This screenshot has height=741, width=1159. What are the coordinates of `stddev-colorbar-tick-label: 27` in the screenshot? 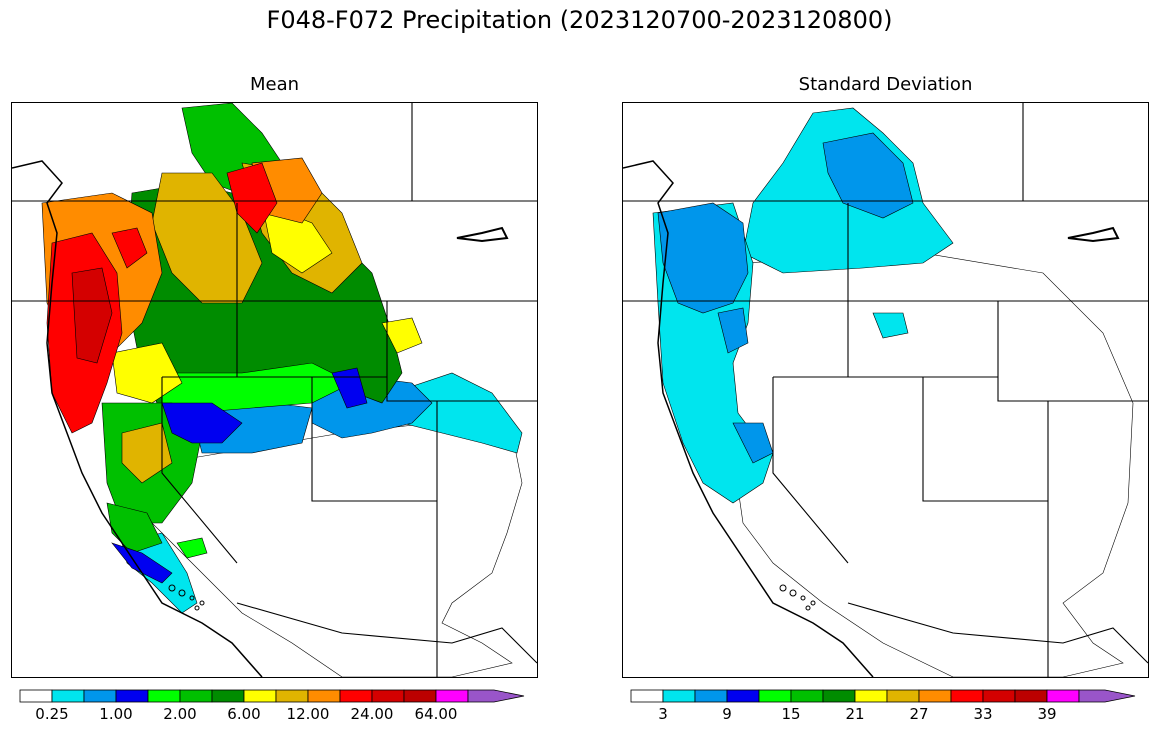 It's located at (919, 714).